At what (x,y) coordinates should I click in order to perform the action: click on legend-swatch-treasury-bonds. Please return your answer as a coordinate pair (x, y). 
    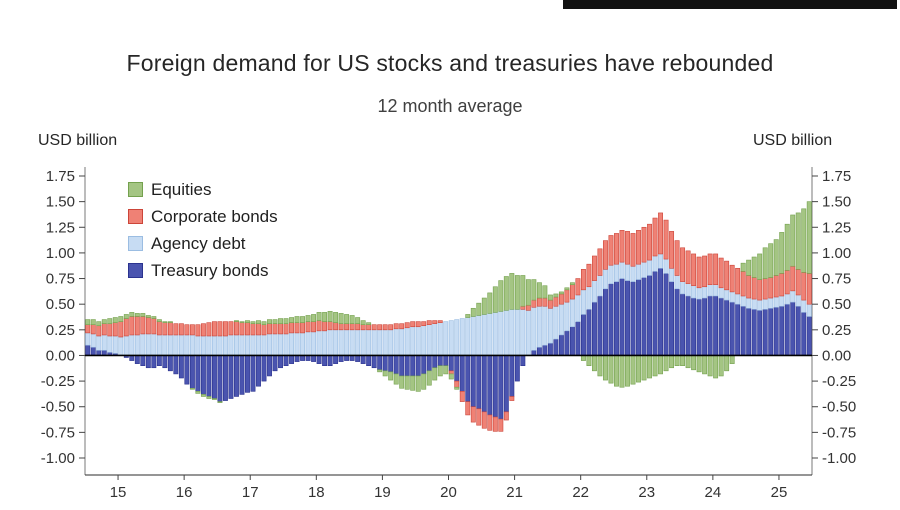
    Looking at the image, I should click on (135, 270).